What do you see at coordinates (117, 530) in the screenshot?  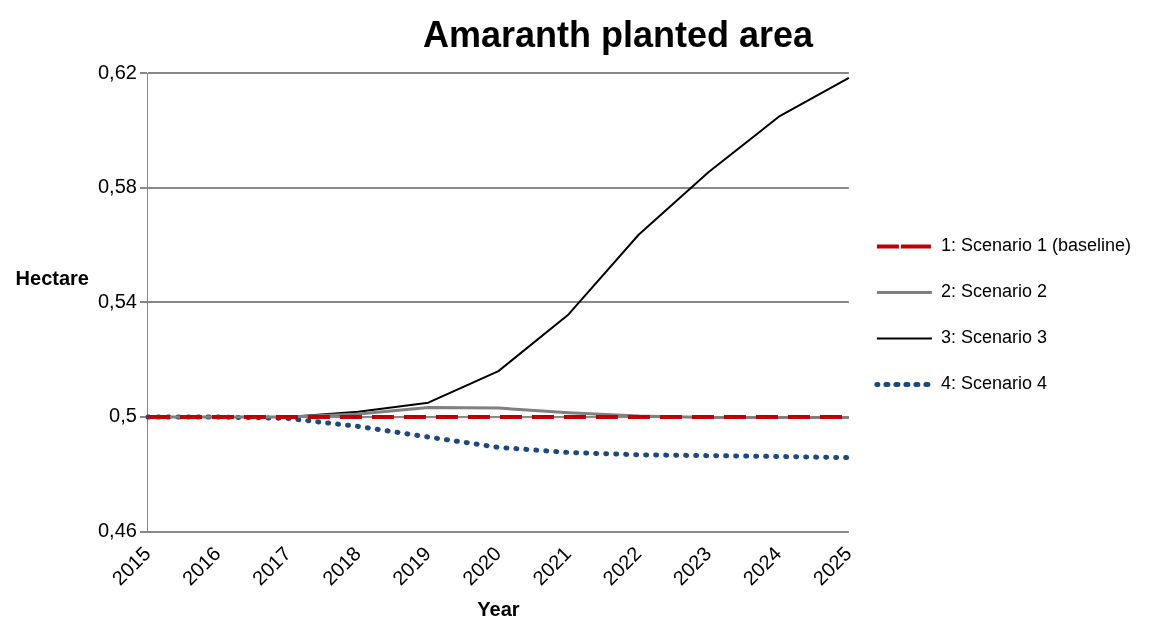 I see `y-tick-label: 0,46` at bounding box center [117, 530].